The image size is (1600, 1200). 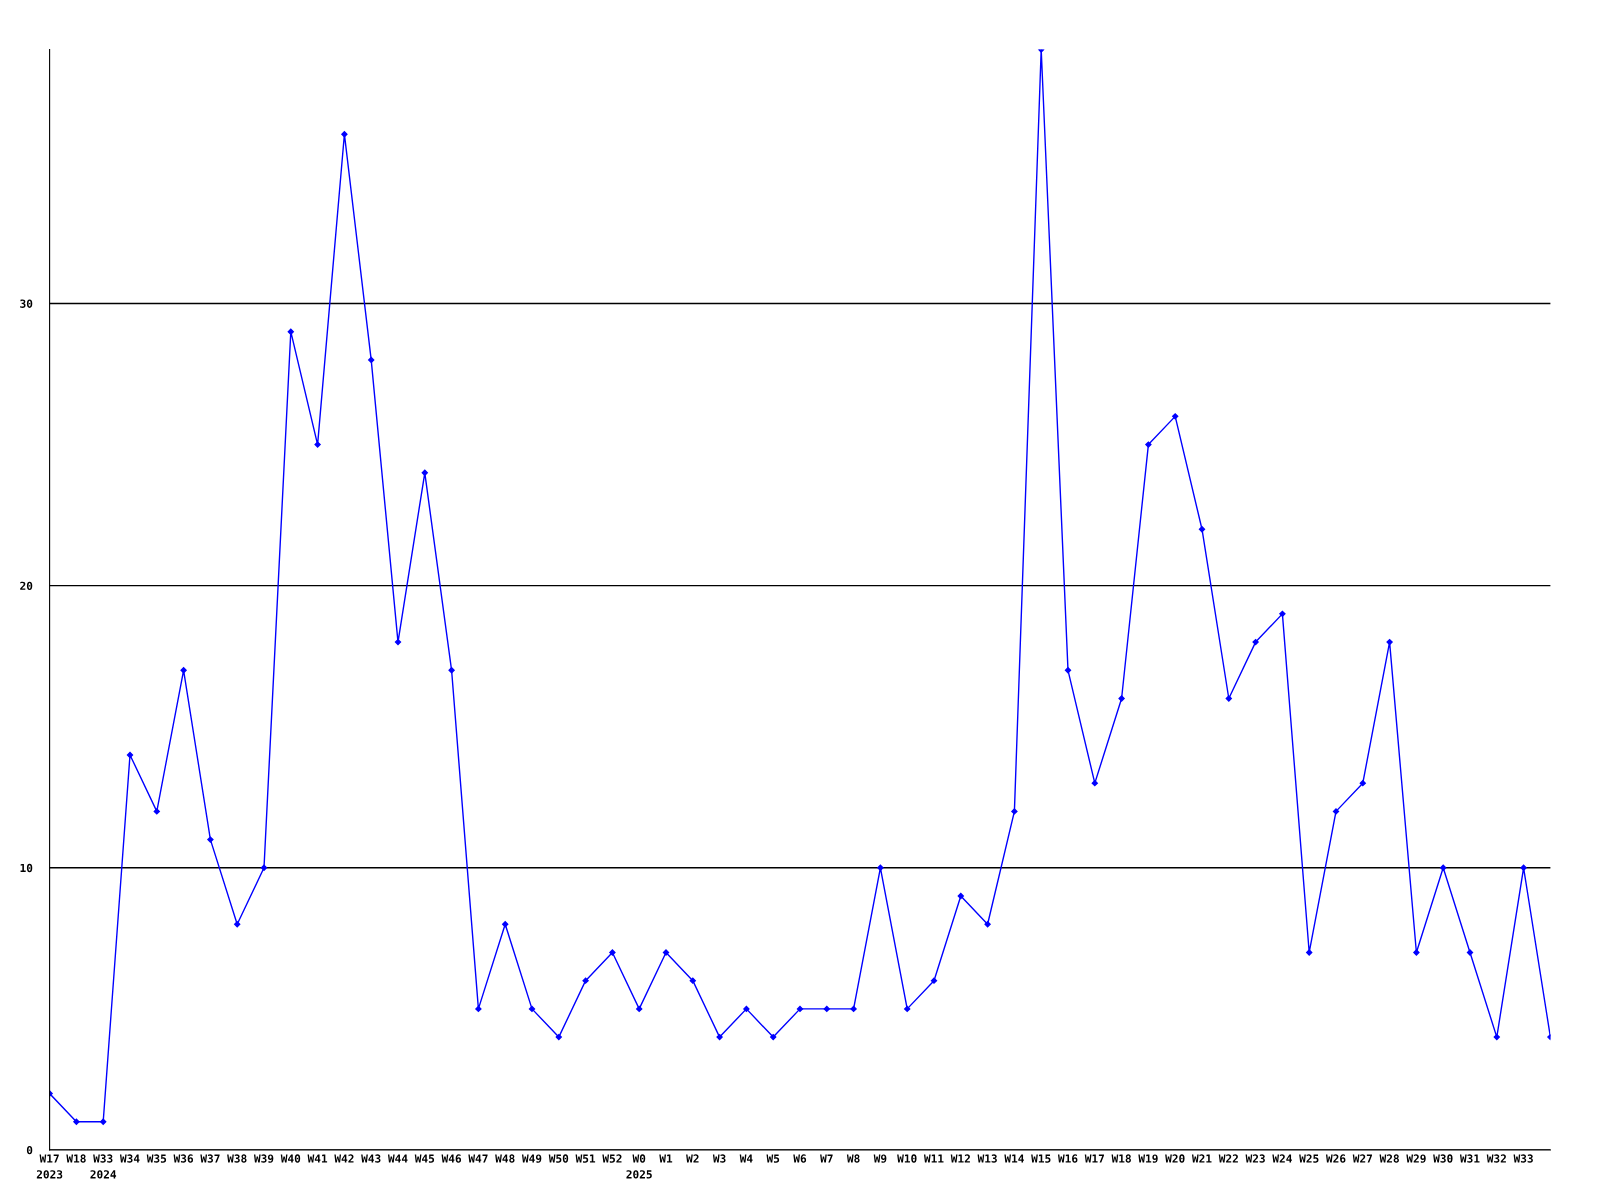 I want to click on x-tick-label: W4, so click(x=746, y=1158).